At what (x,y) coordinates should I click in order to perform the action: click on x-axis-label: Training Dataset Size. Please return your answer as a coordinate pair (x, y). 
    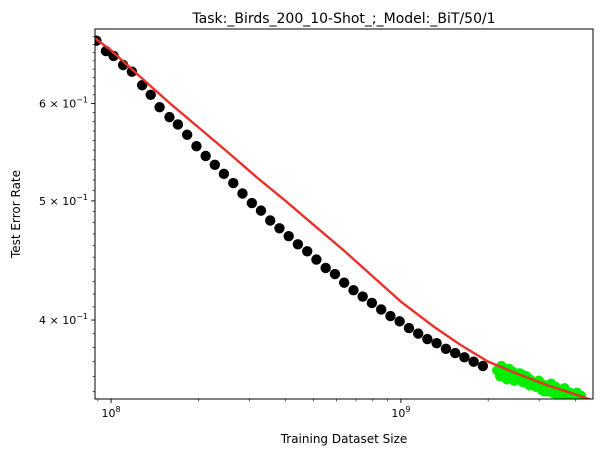
    Looking at the image, I should click on (344, 439).